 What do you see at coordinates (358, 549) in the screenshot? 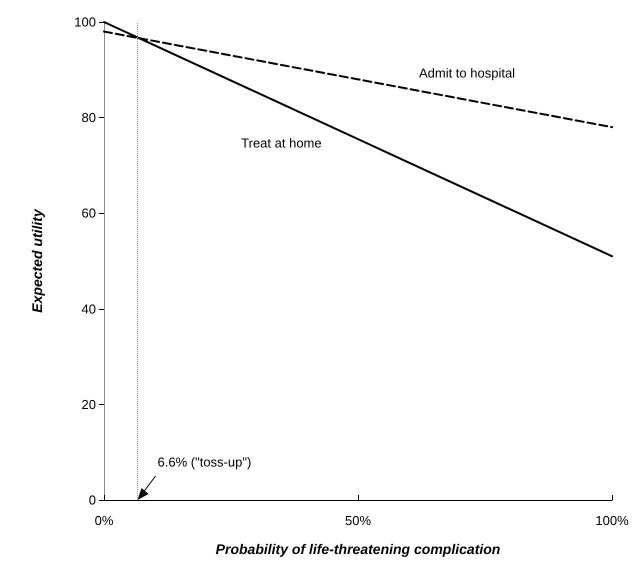
I see `x-axis-title: Probability of life-threatening complication` at bounding box center [358, 549].